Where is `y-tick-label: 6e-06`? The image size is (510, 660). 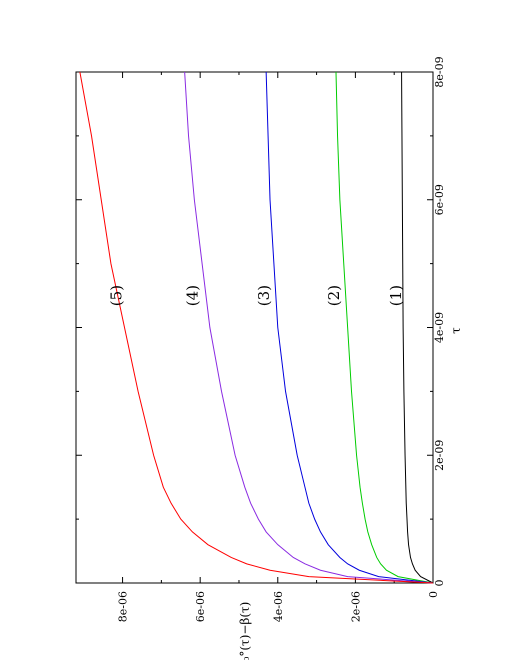
y-tick-label: 6e-06 is located at coordinates (200, 606).